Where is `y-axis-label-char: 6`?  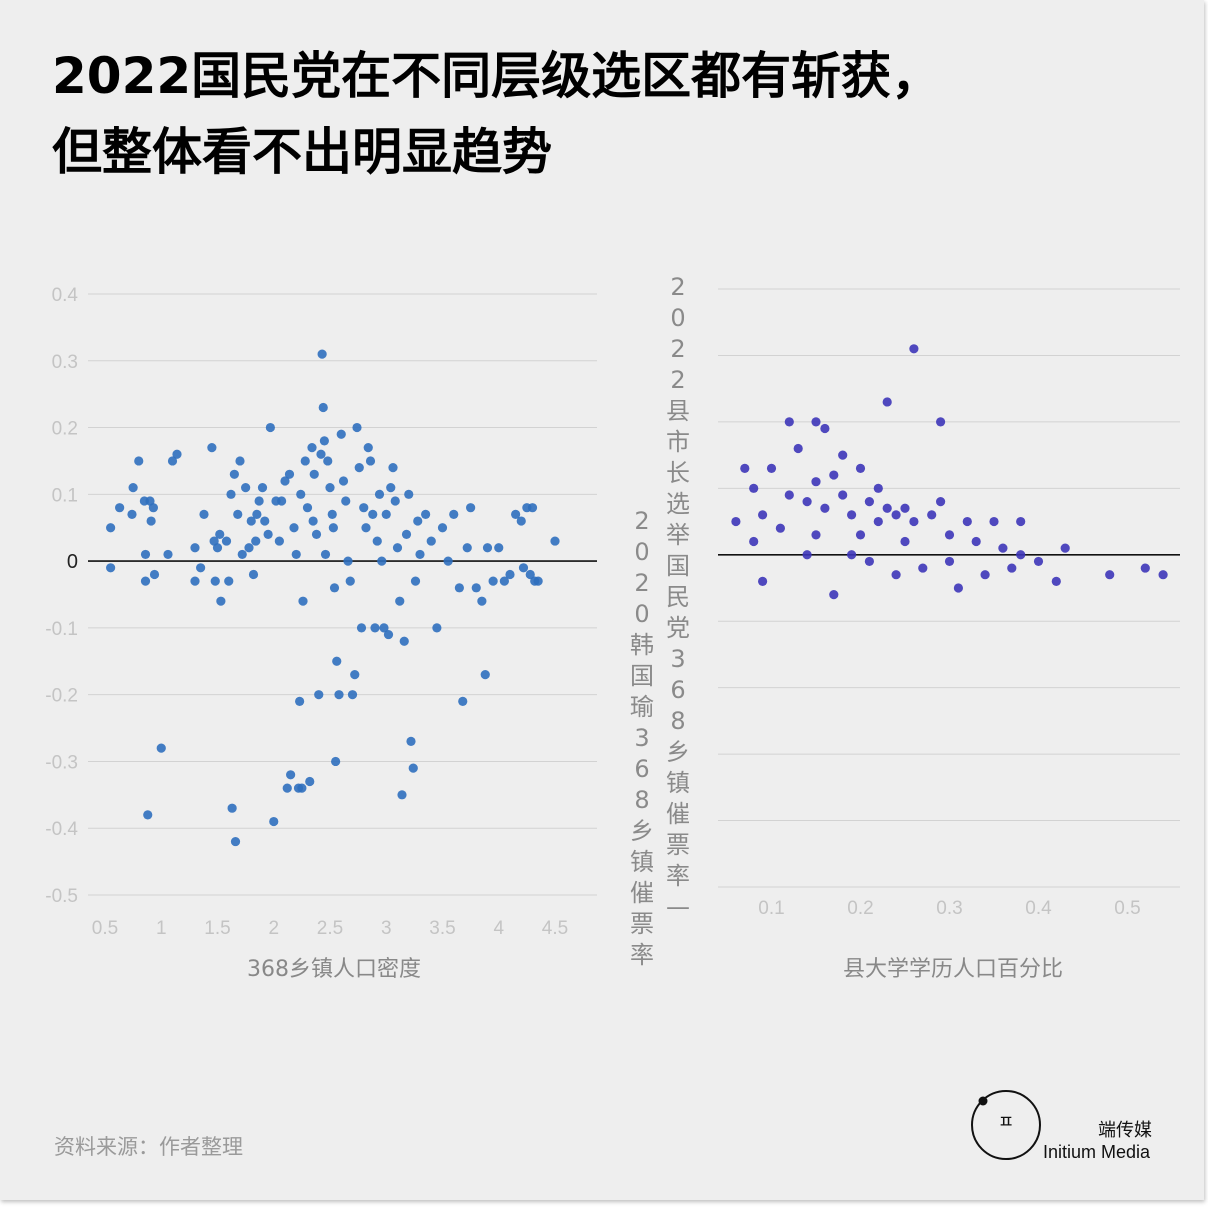 y-axis-label-char: 6 is located at coordinates (678, 690).